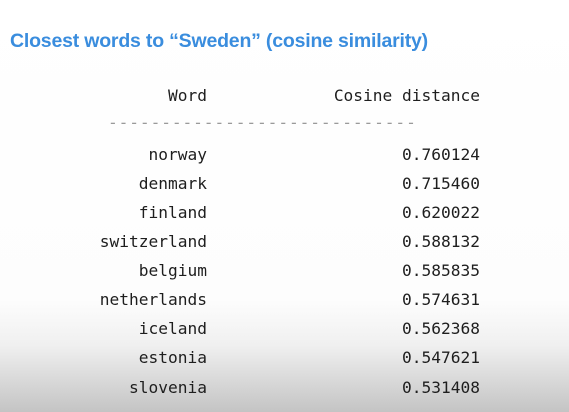  Describe the element at coordinates (177, 154) in the screenshot. I see `table-row-word: norway` at that location.